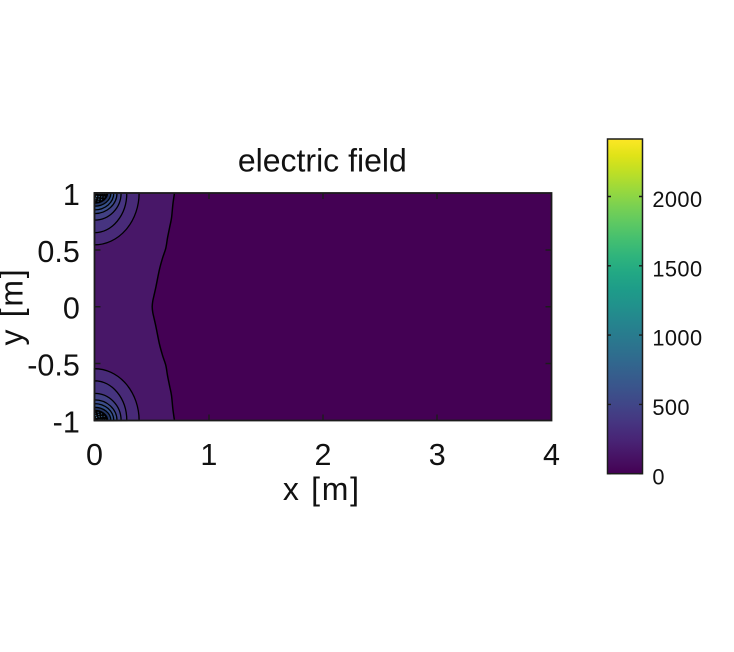 This screenshot has height=652, width=734. Describe the element at coordinates (58, 252) in the screenshot. I see `svg-text: 0.5` at that location.